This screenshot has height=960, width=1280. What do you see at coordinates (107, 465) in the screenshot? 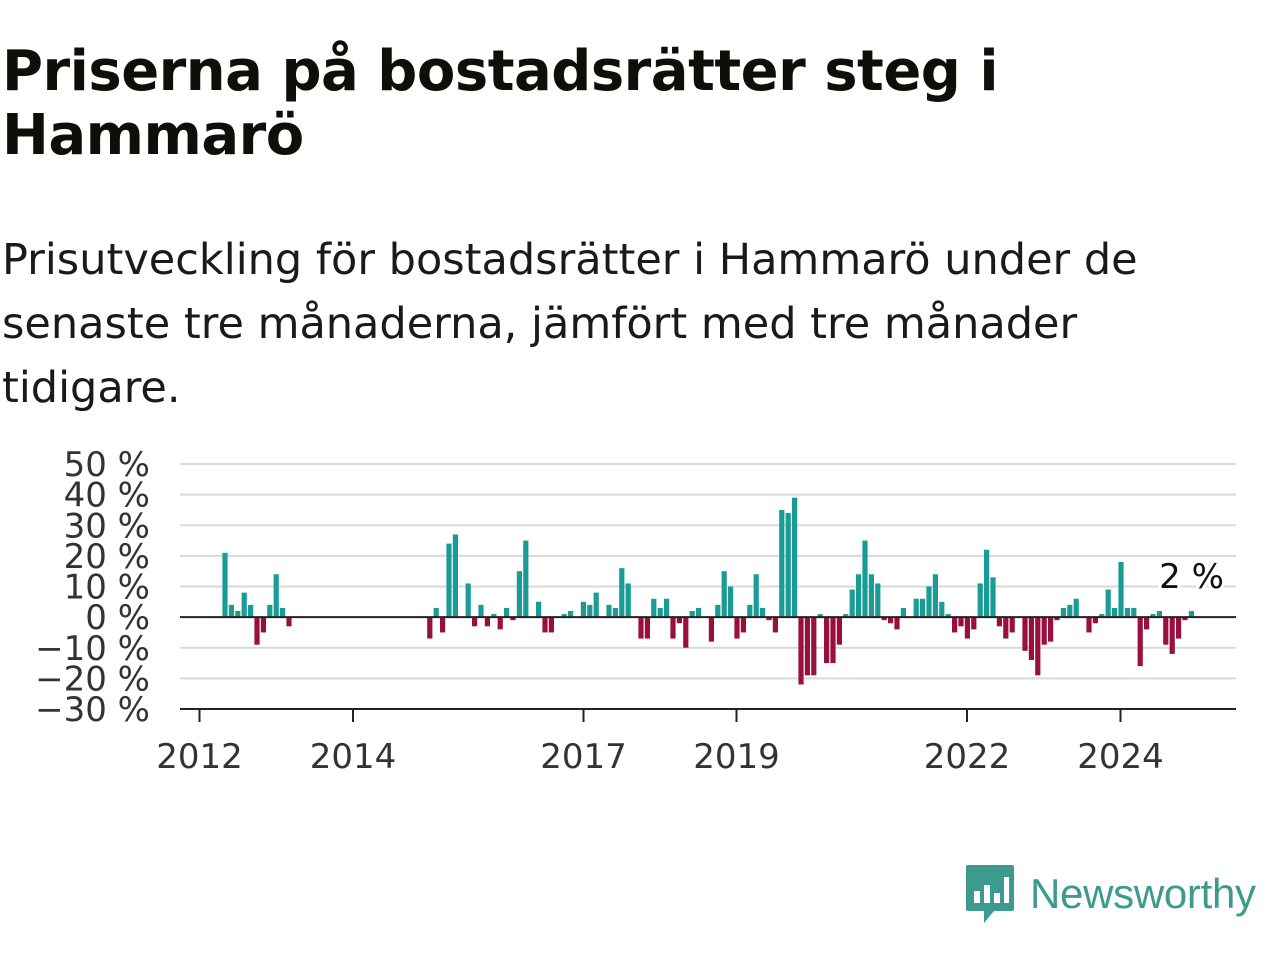
I see `y-tick-label: 50 %` at bounding box center [107, 465].